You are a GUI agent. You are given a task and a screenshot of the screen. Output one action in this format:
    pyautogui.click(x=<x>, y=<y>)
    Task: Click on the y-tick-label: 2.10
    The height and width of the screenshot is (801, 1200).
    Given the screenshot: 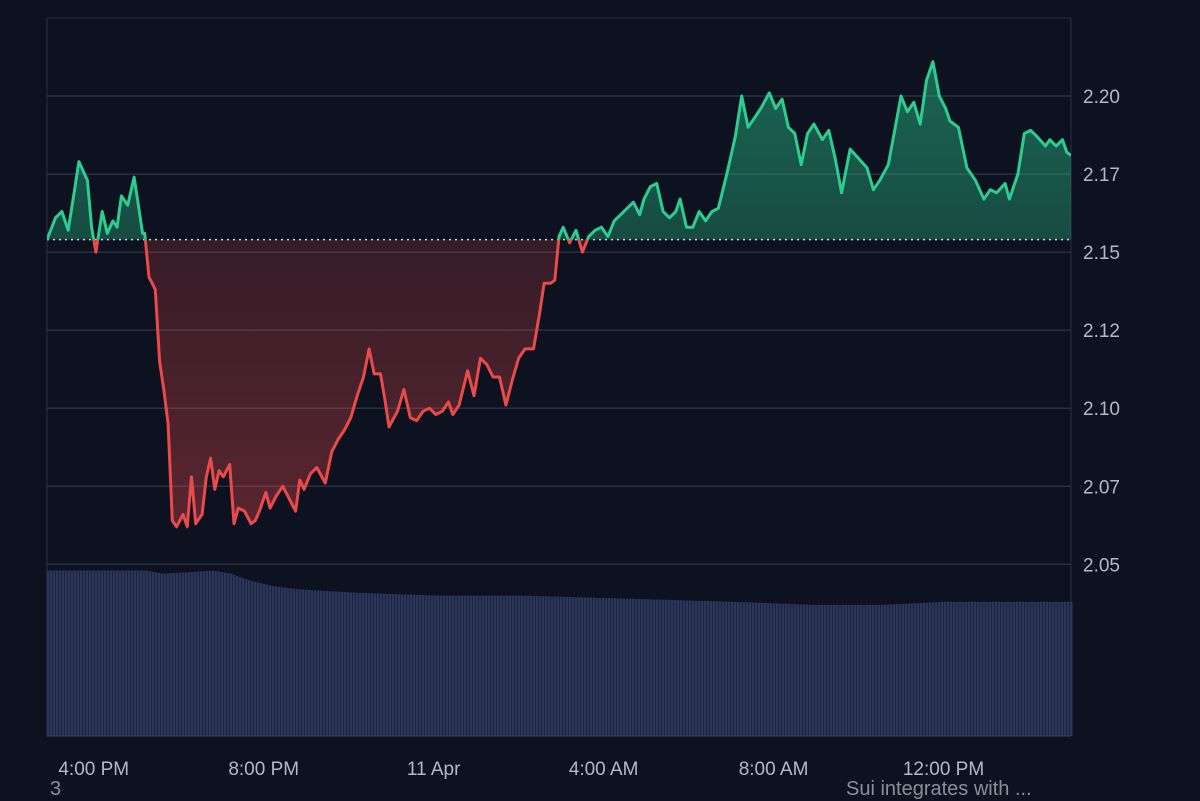 What is the action you would take?
    pyautogui.click(x=1101, y=409)
    